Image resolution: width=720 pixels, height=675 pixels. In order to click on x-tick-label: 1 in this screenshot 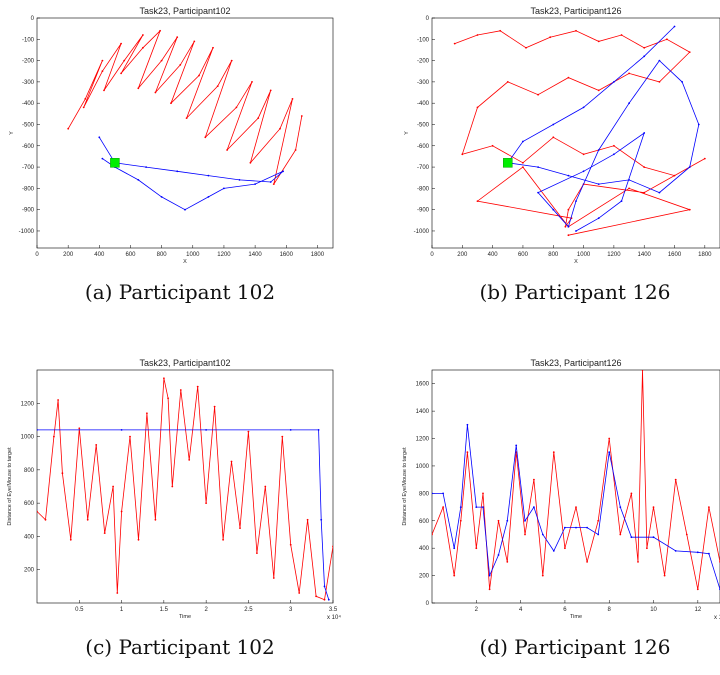, I will do `click(122, 610)`.